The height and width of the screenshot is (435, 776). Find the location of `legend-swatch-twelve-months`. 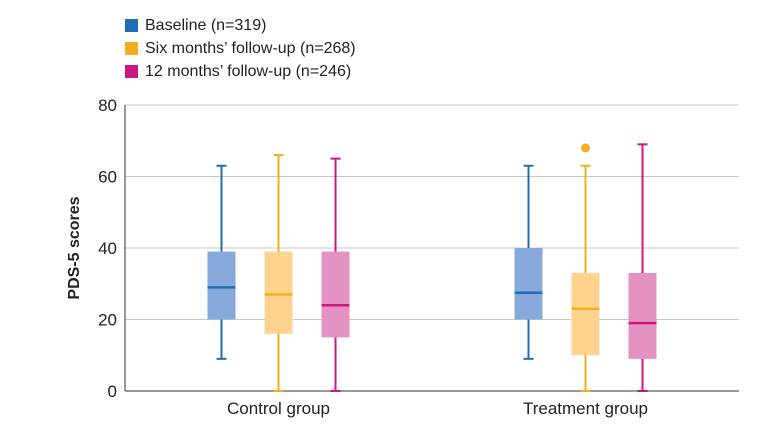

legend-swatch-twelve-months is located at coordinates (131, 71).